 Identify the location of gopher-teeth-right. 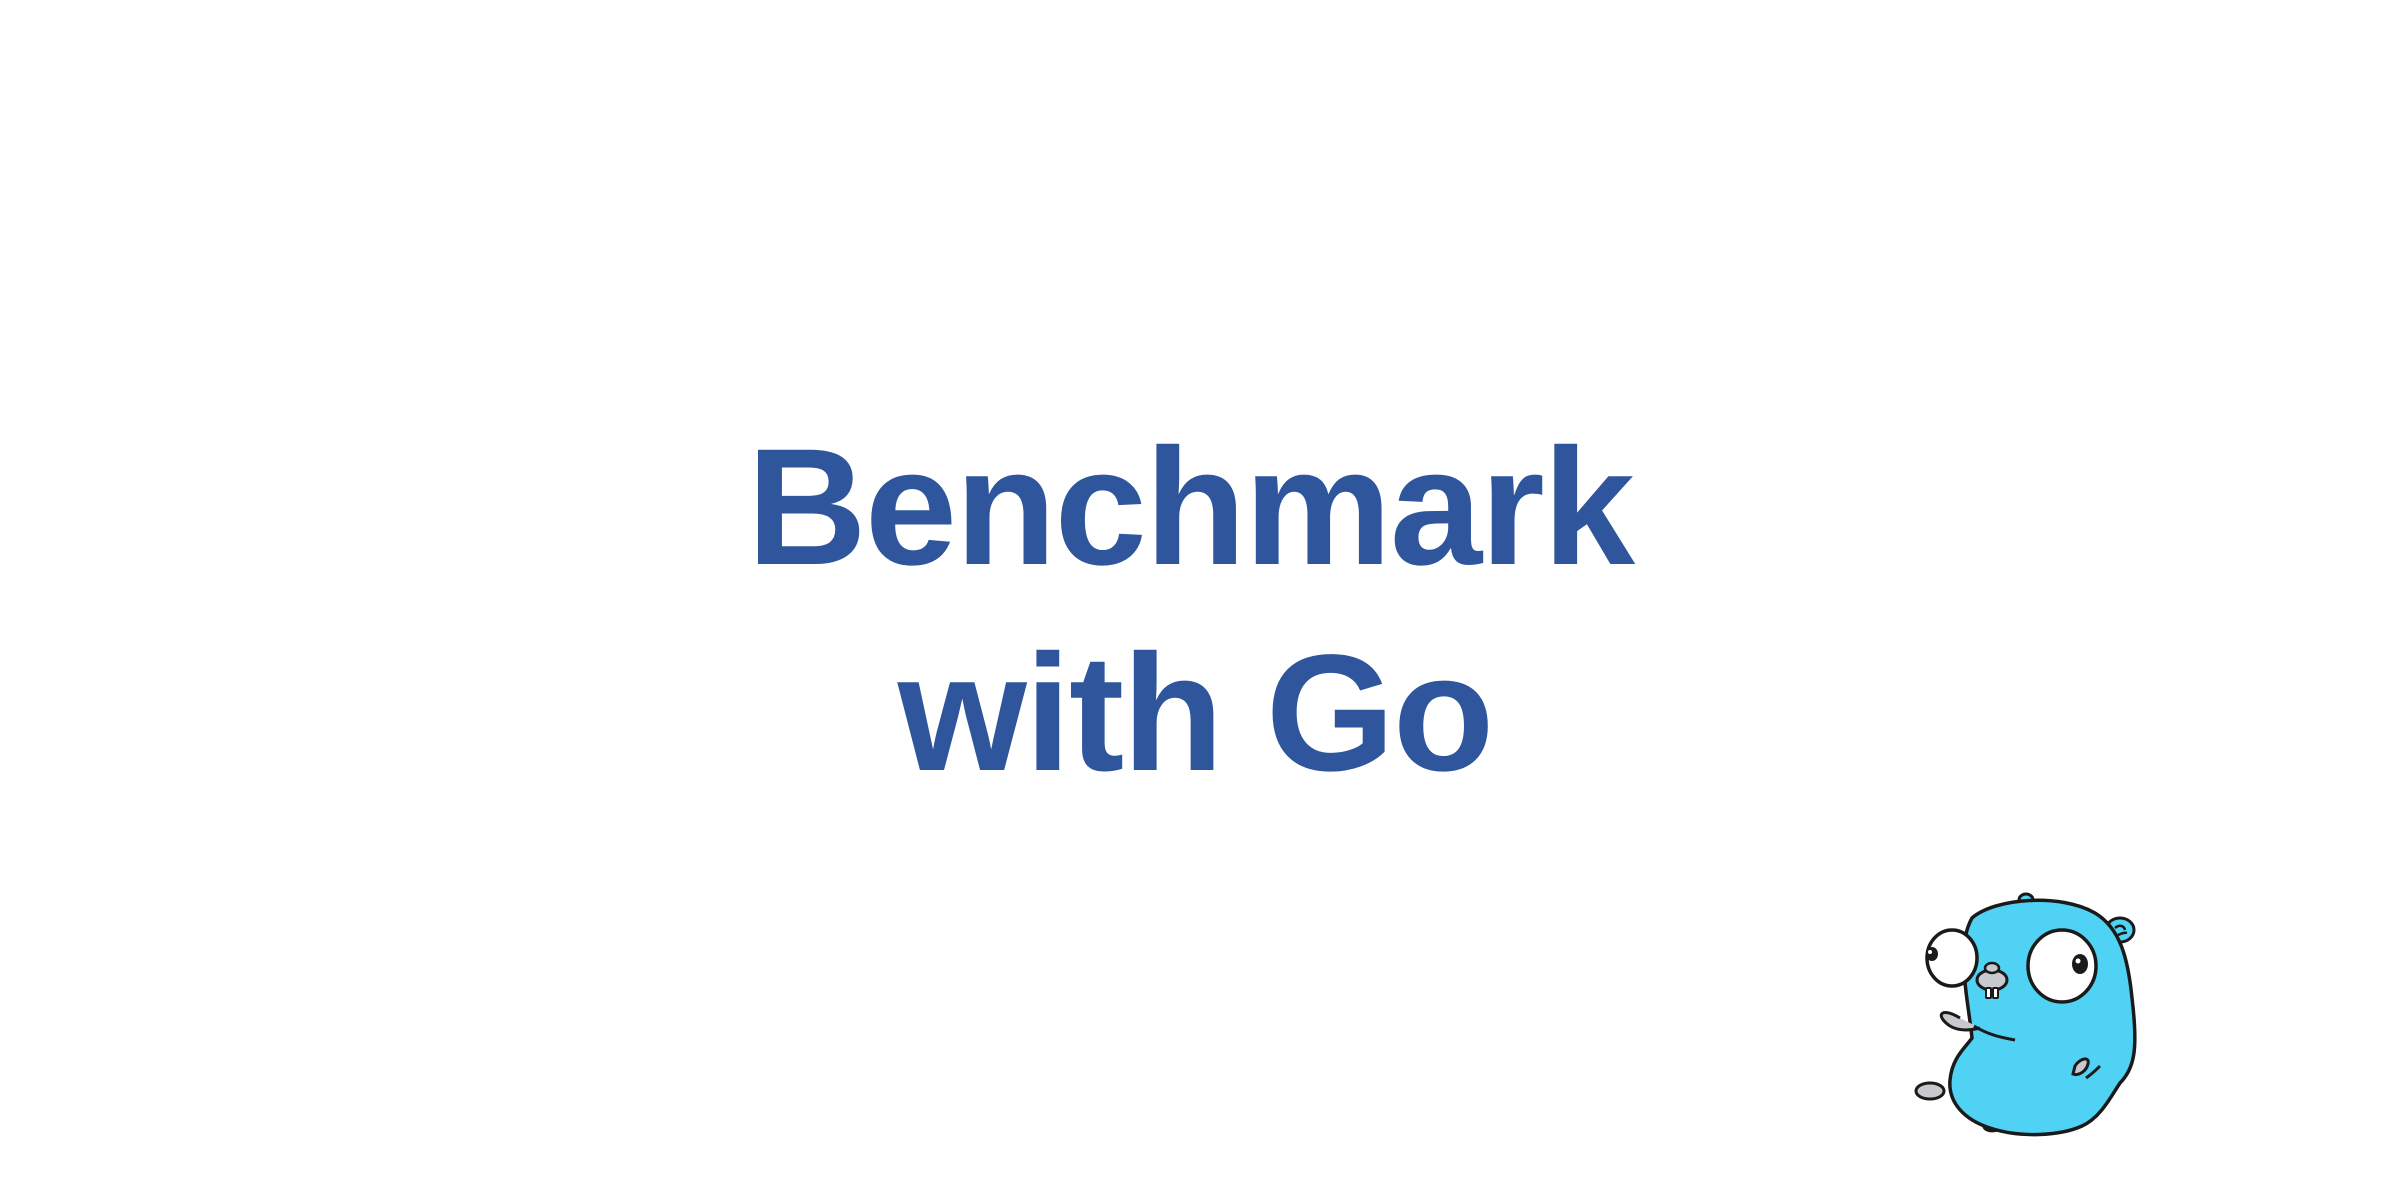
(1995, 993).